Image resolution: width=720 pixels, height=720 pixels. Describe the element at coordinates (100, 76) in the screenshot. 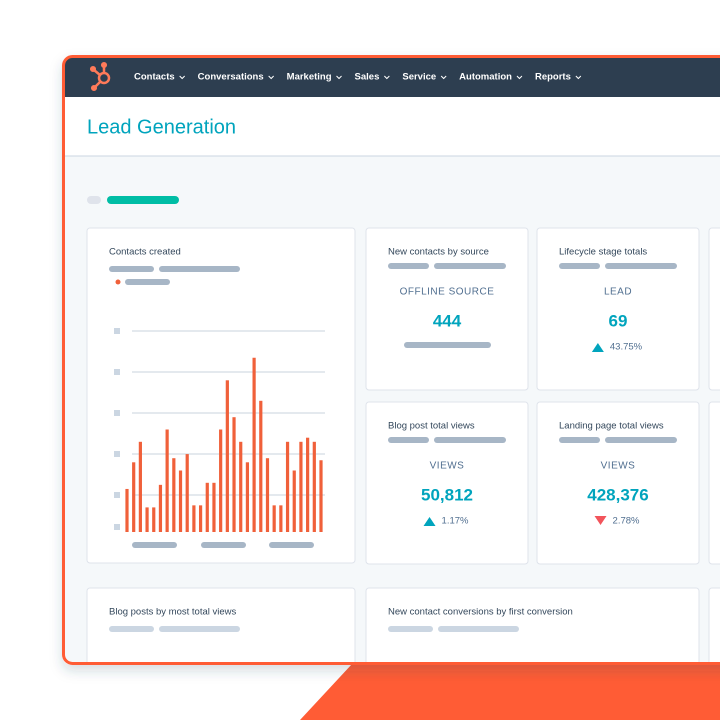

I see `logo` at that location.